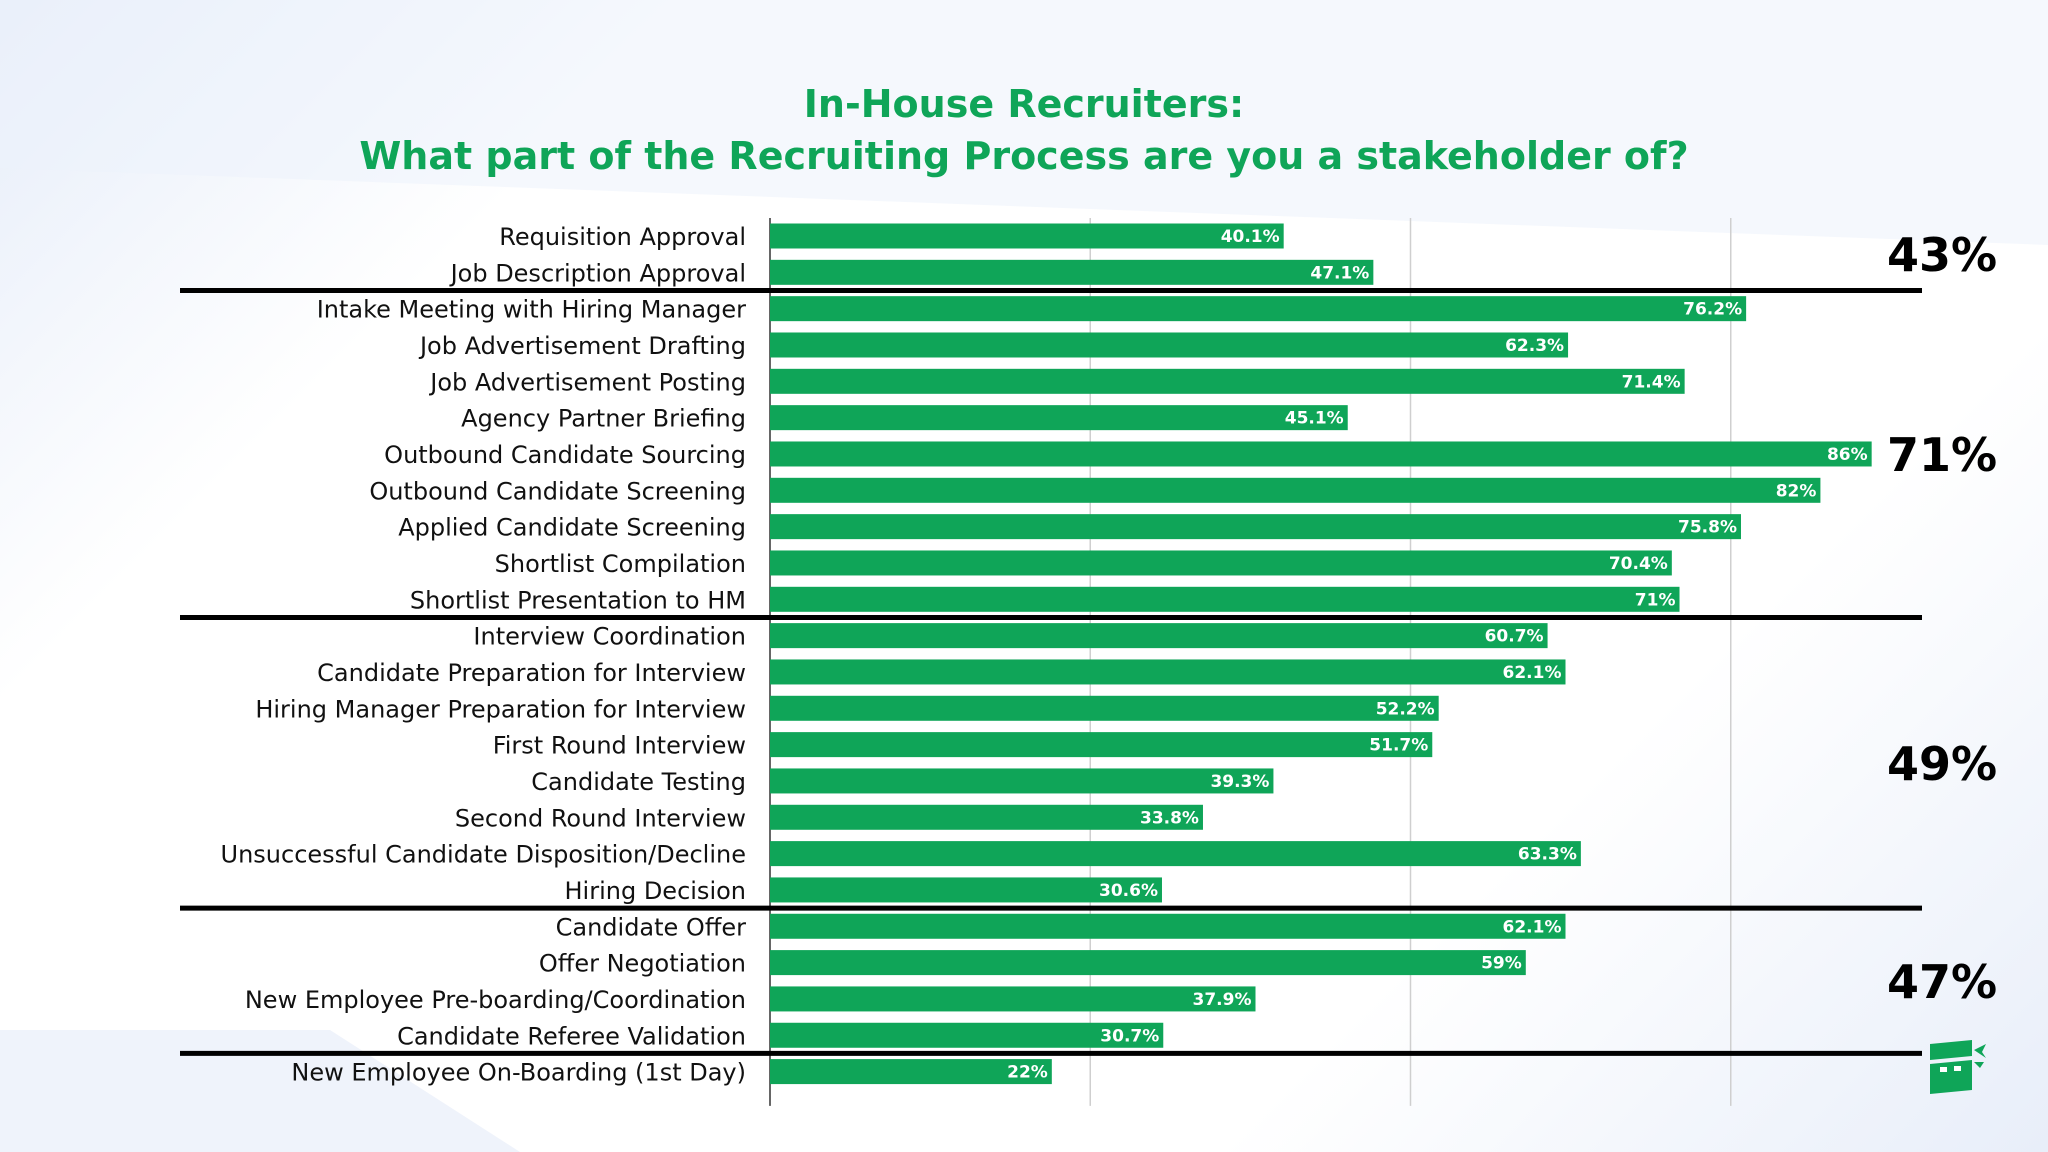 Image resolution: width=2048 pixels, height=1152 pixels. I want to click on category-label: Shortlist Presentation to HM, so click(578, 600).